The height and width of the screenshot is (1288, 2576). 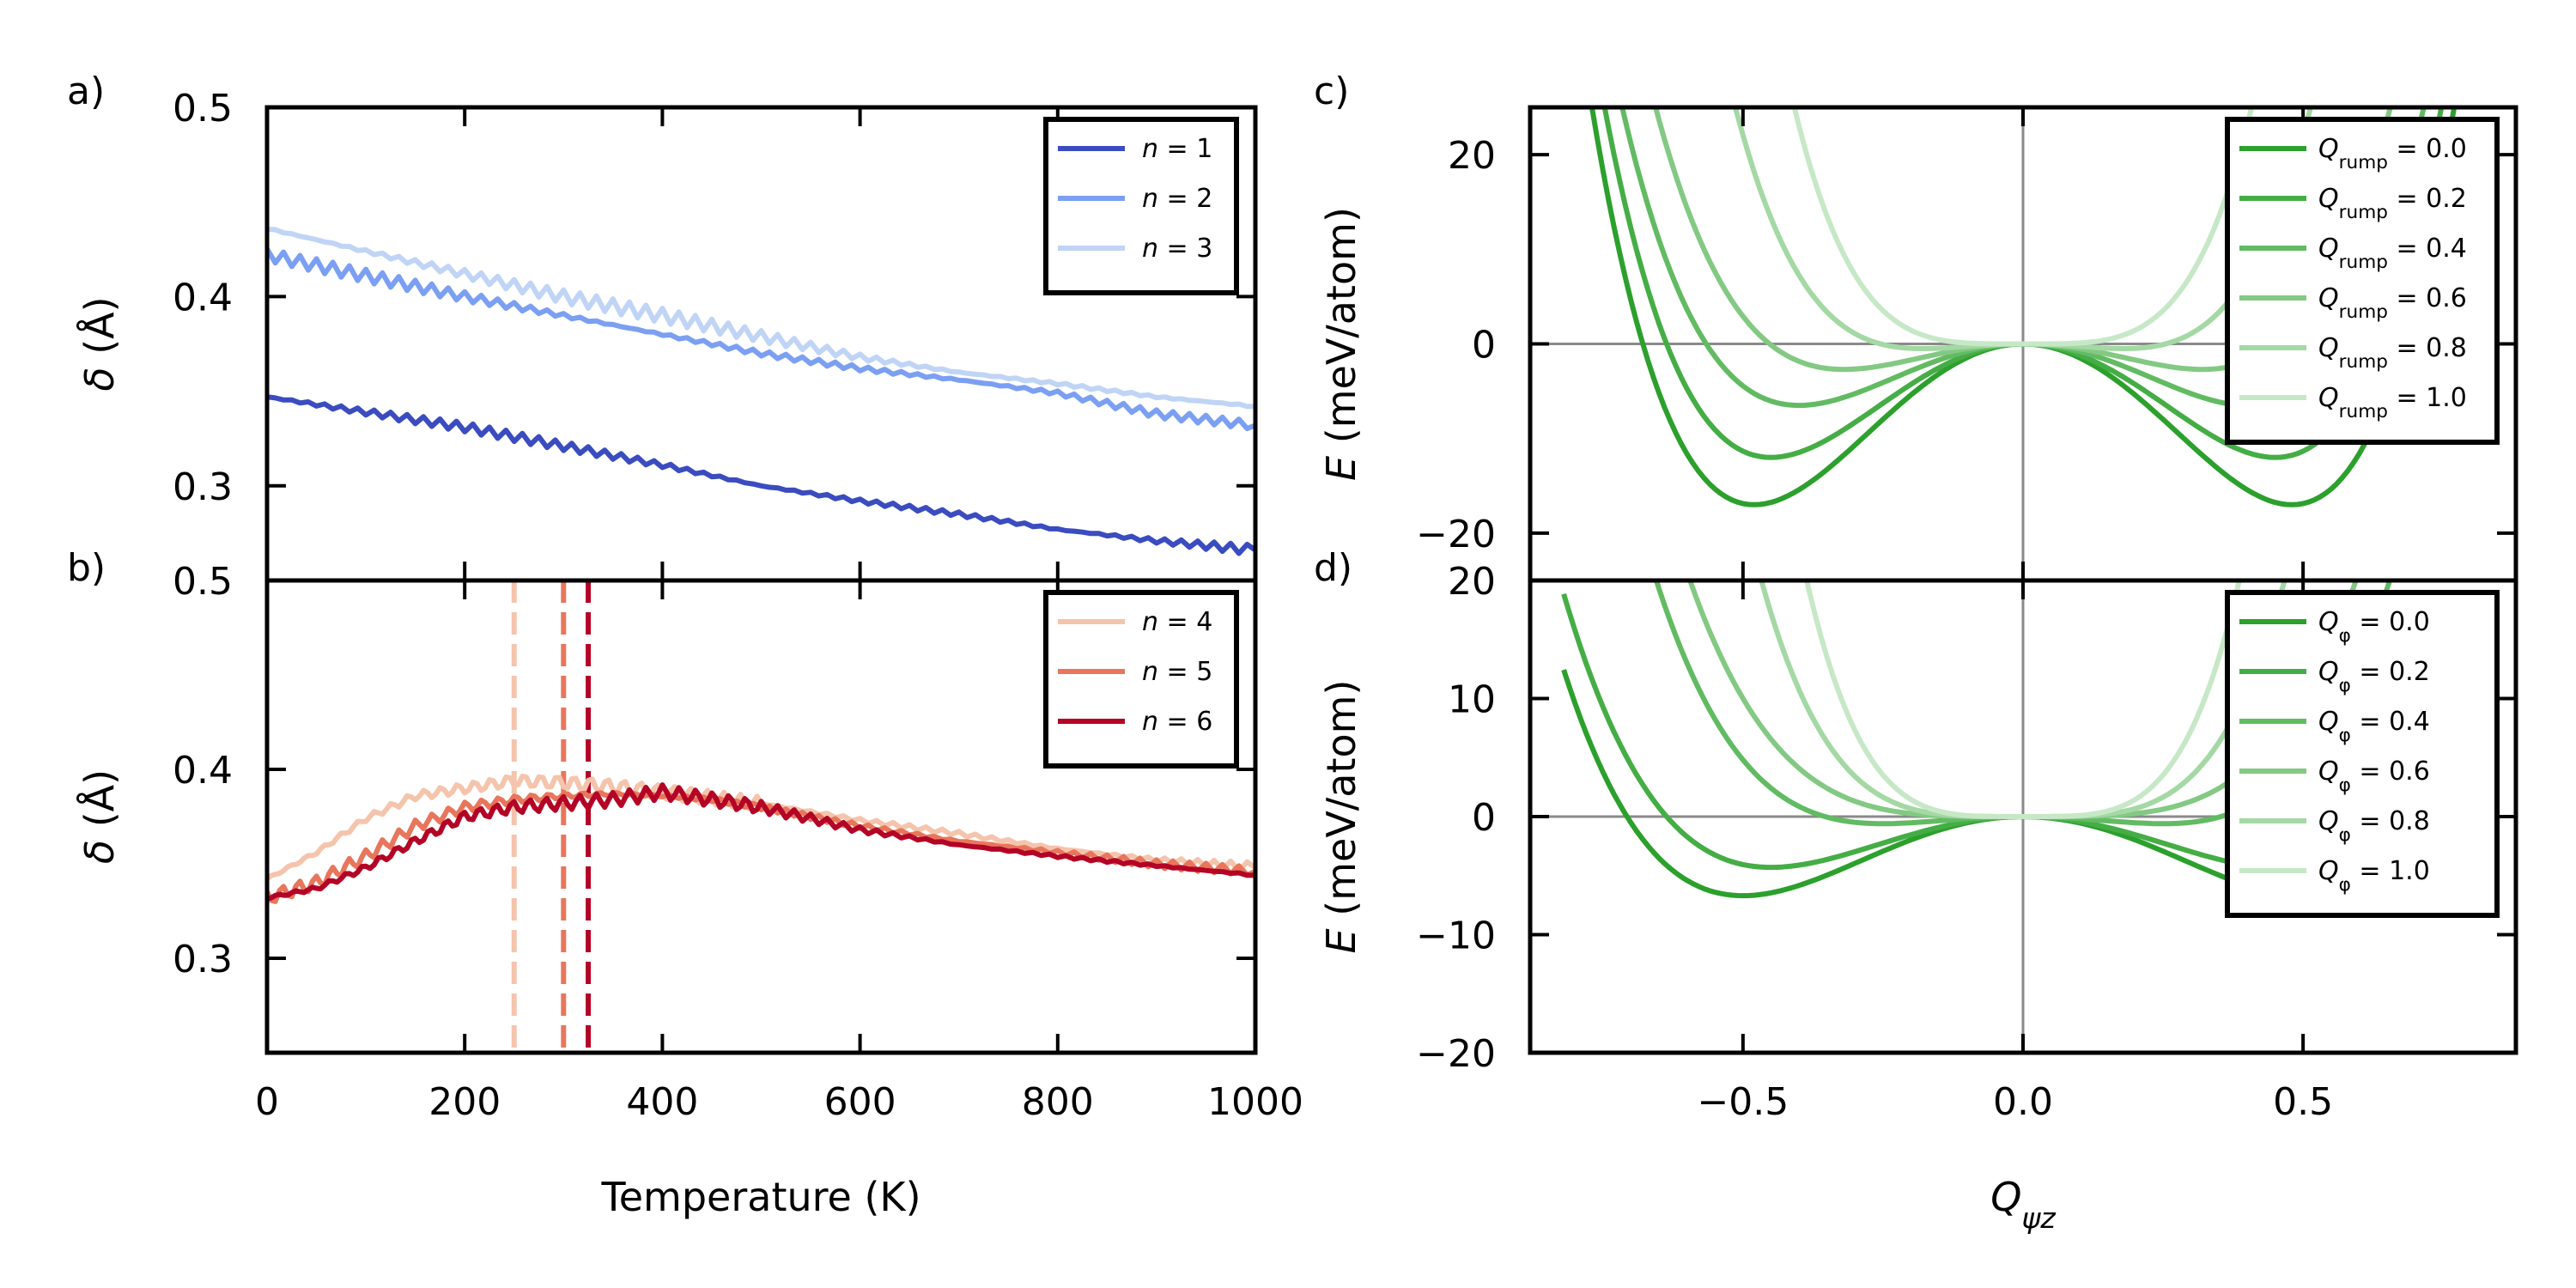 What do you see at coordinates (662, 1102) in the screenshot?
I see `x-tick-label: 400` at bounding box center [662, 1102].